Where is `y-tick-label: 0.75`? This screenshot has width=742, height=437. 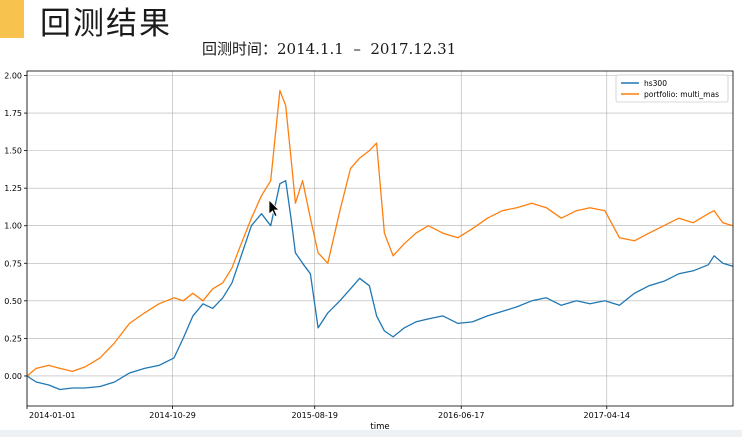 y-tick-label: 0.75 is located at coordinates (13, 263).